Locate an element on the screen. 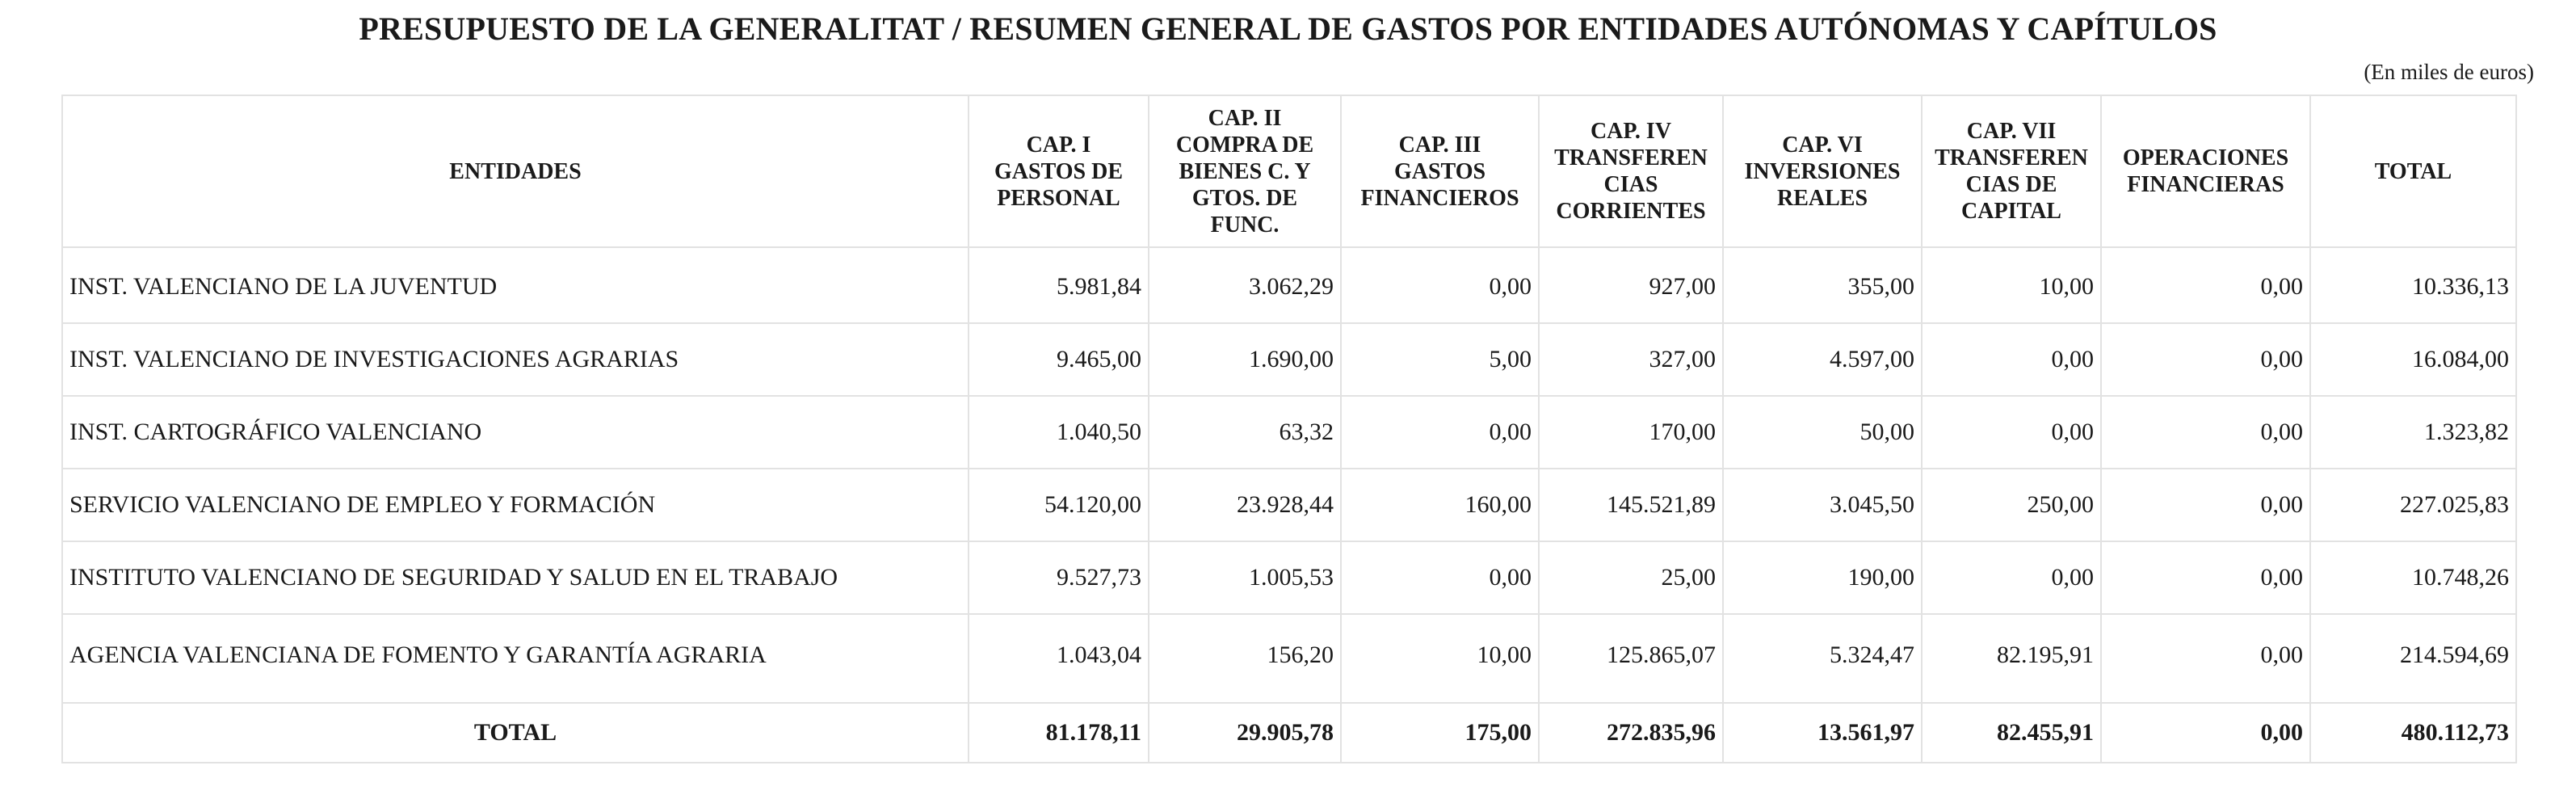 This screenshot has height=795, width=2576. cap1-value: 1.043,04 is located at coordinates (1058, 658).